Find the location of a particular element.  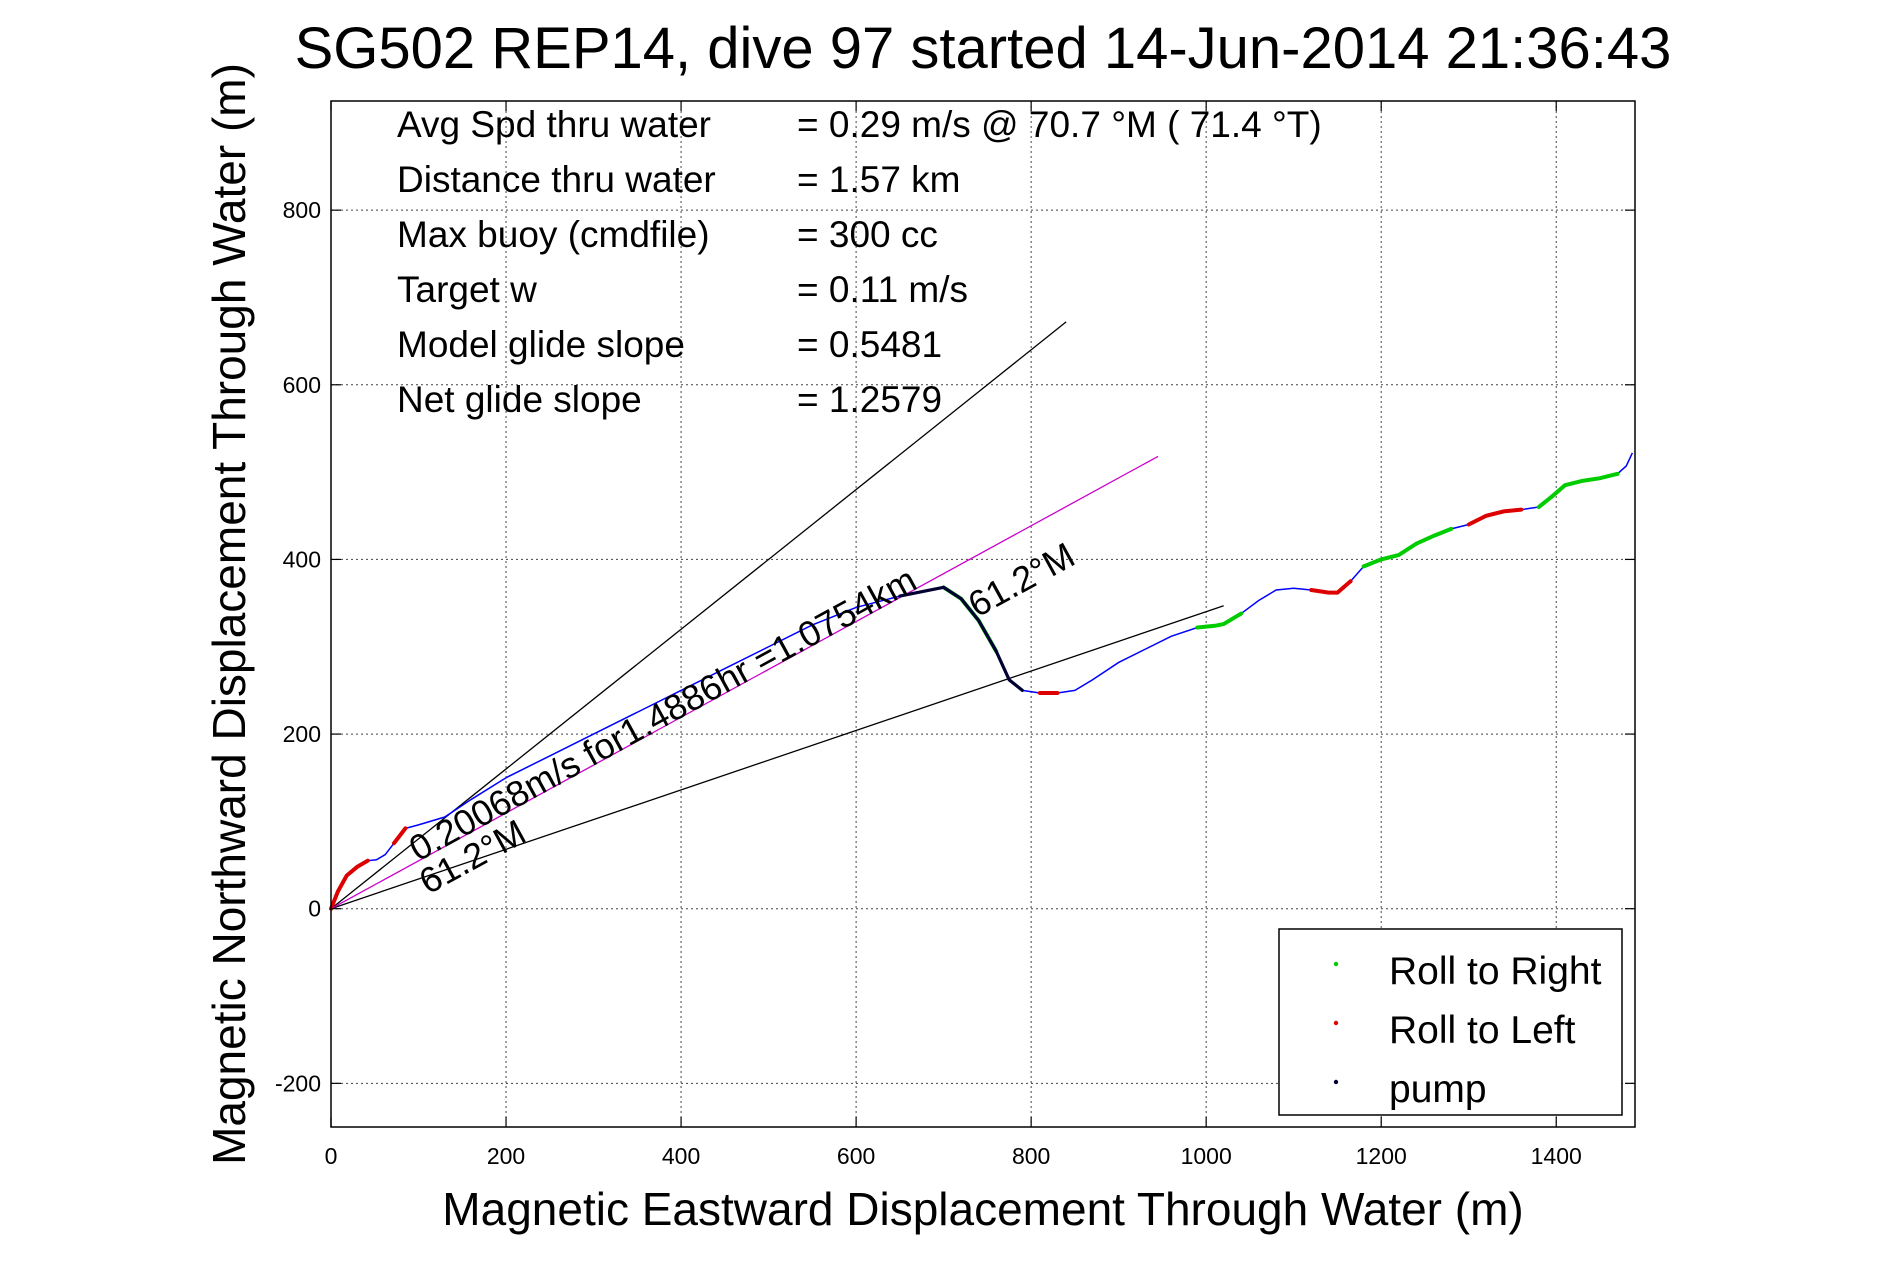

stat-label-target-w: Target w is located at coordinates (467, 289).